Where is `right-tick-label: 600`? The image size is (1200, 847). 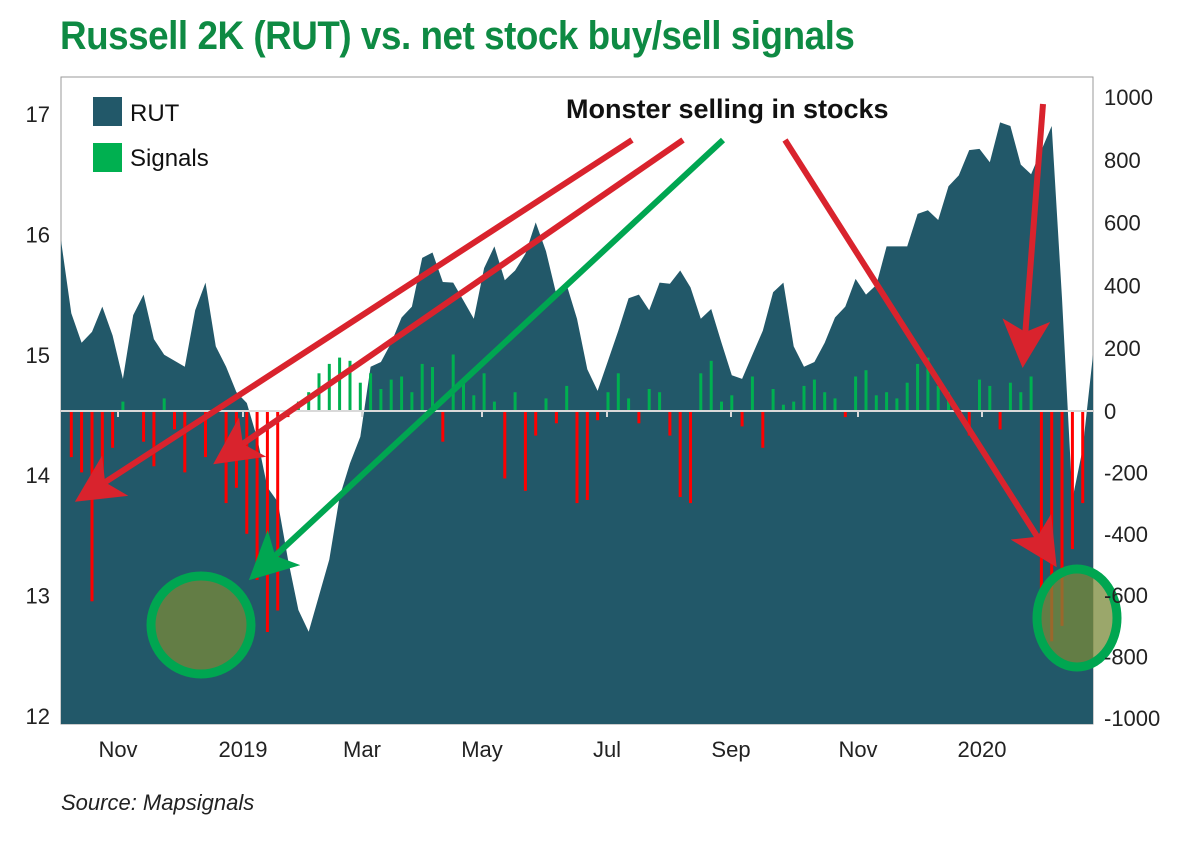
right-tick-label: 600 is located at coordinates (1122, 223).